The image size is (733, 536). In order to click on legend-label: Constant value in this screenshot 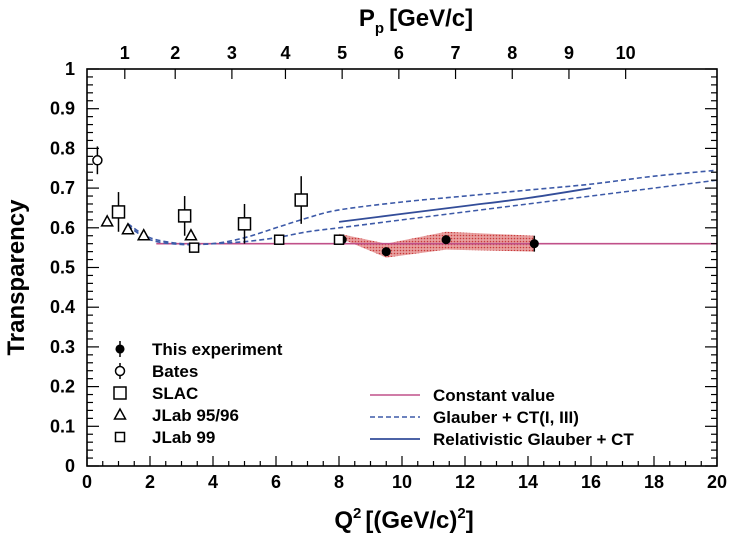, I will do `click(494, 395)`.